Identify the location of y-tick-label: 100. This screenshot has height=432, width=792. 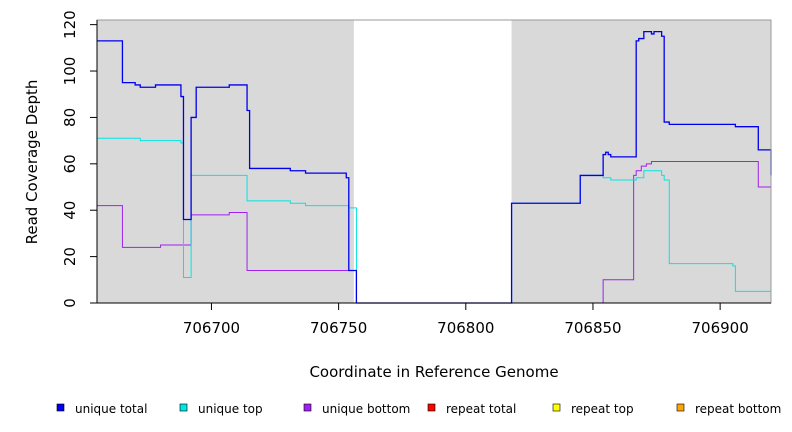
(70, 71).